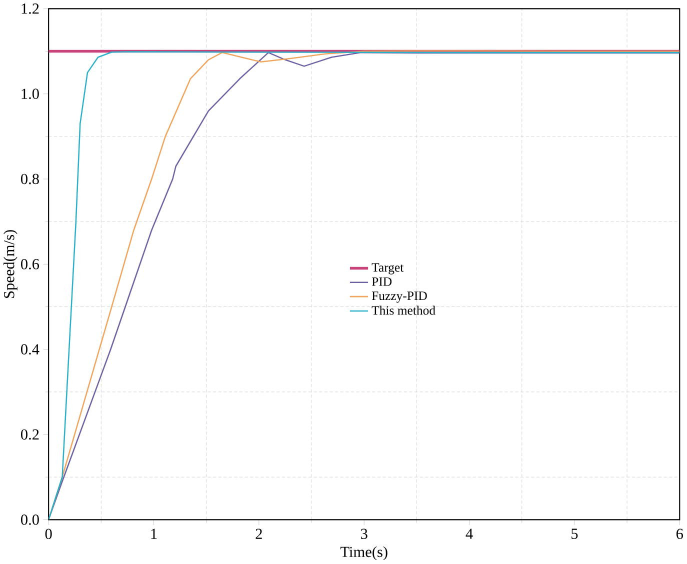  I want to click on y-tick-label: 0.2, so click(29, 434).